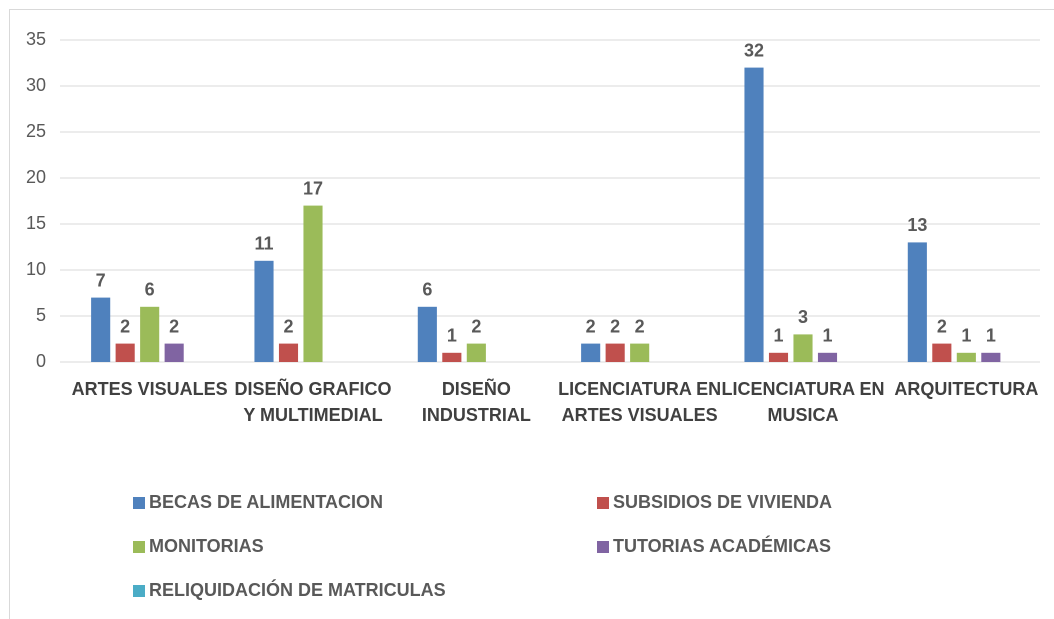 The image size is (1054, 619). What do you see at coordinates (917, 225) in the screenshot?
I see `data-label: 13` at bounding box center [917, 225].